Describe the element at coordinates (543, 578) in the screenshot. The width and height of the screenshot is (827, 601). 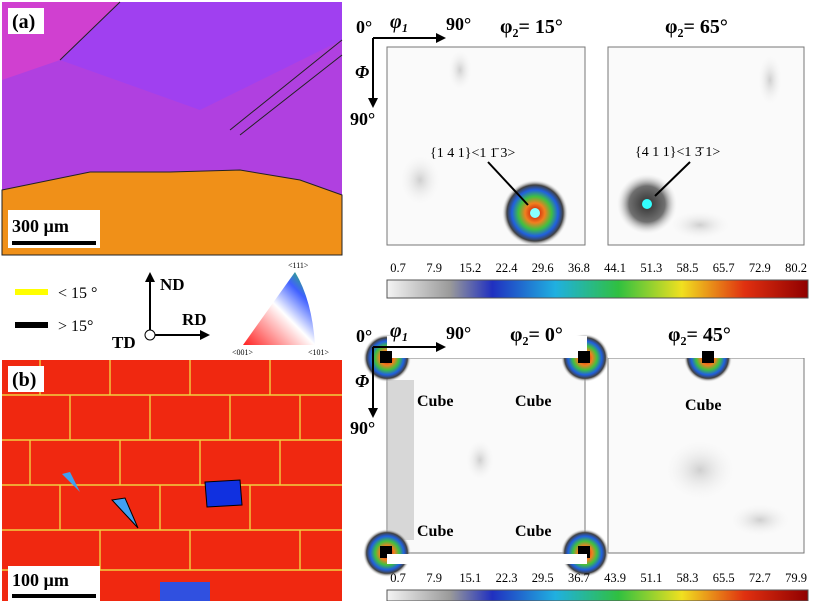
I see `colorbar-tick-label: 29.5` at that location.